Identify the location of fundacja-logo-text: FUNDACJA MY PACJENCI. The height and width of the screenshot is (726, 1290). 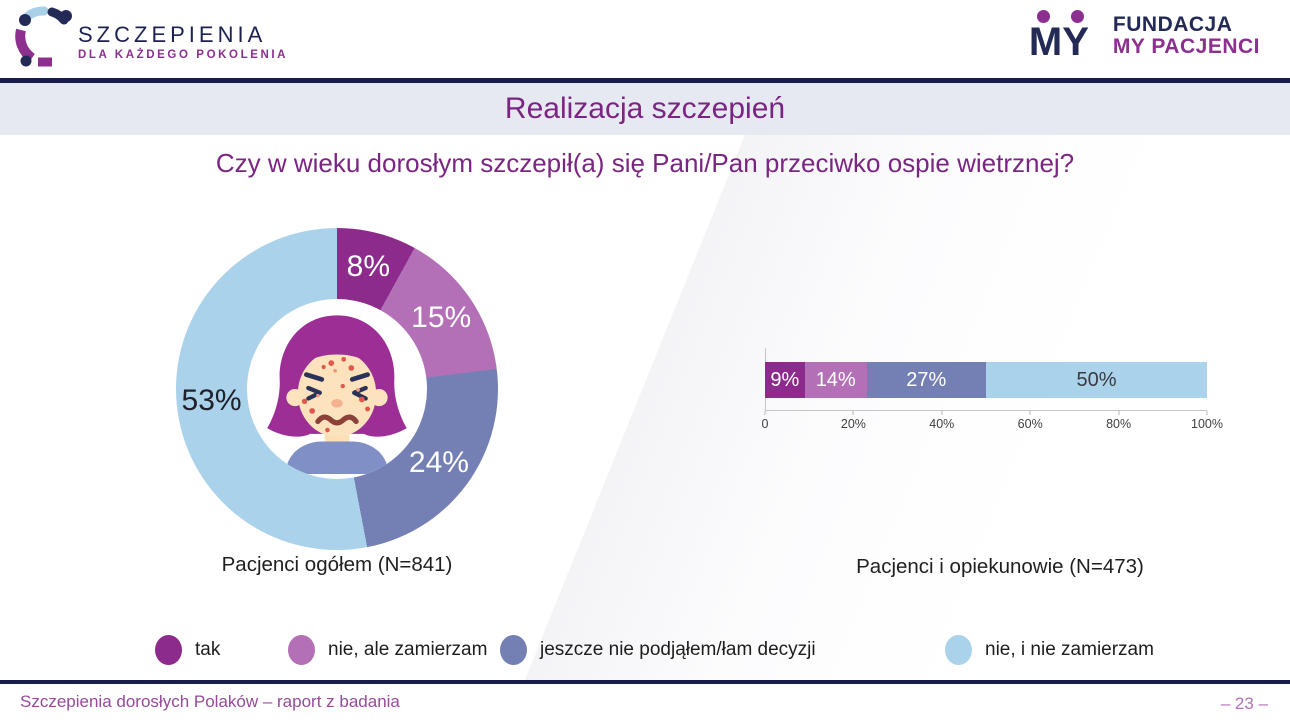
(1186, 35).